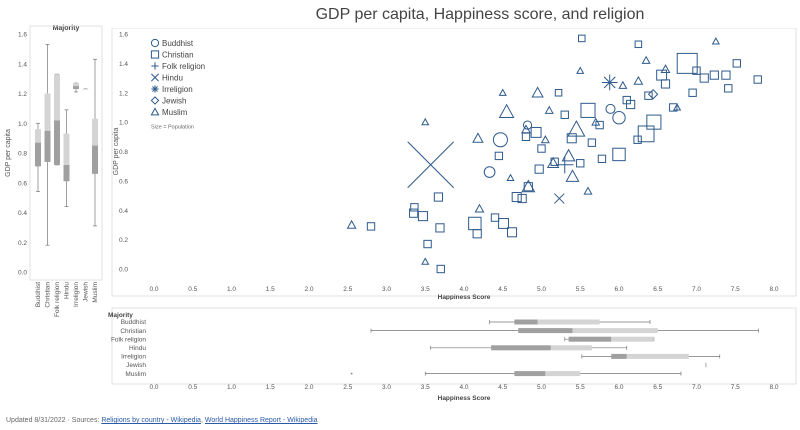 The height and width of the screenshot is (430, 800). What do you see at coordinates (696, 387) in the screenshot?
I see `bottom-box-xtick: 7.0` at bounding box center [696, 387].